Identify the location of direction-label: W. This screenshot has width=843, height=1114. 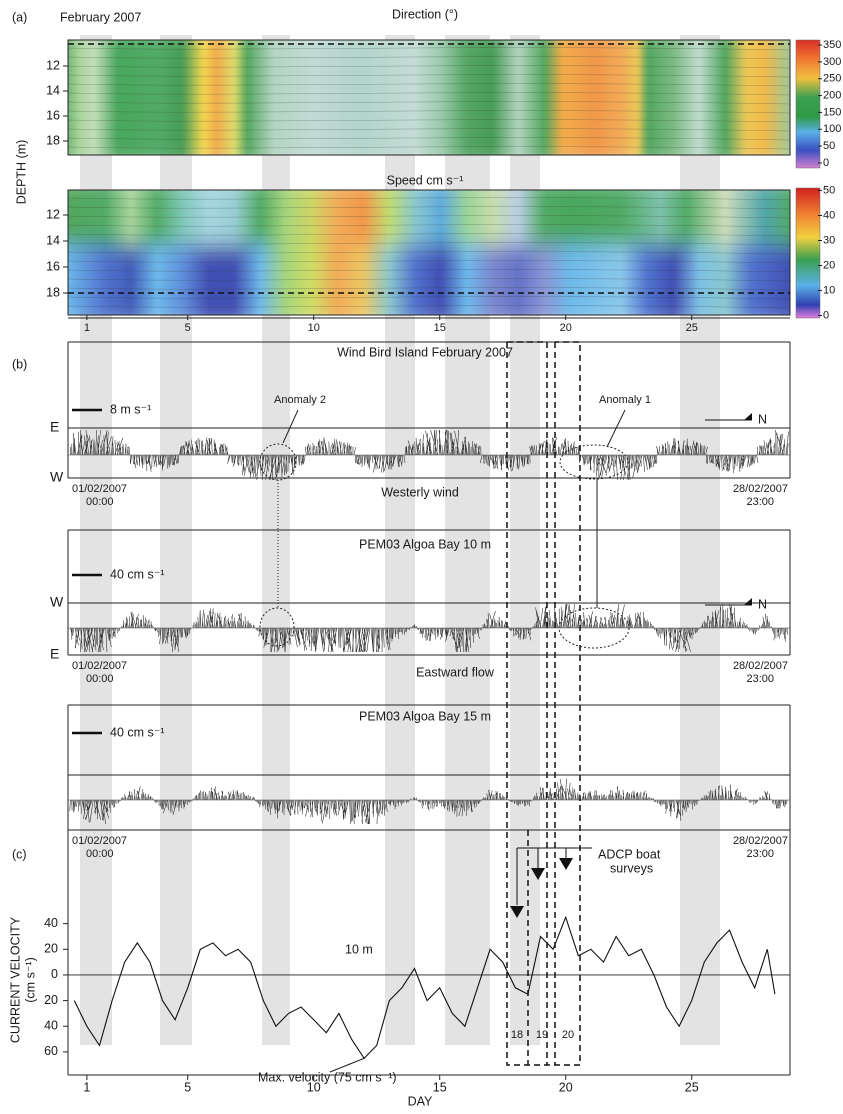
(57, 602).